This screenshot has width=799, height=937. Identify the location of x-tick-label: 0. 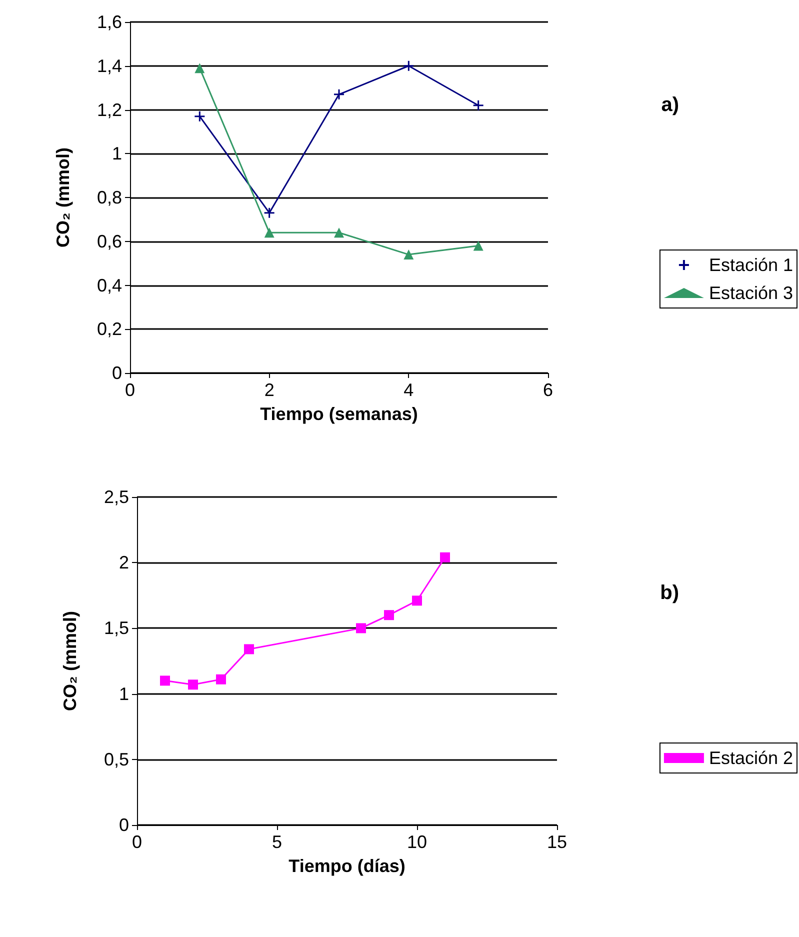
(137, 842).